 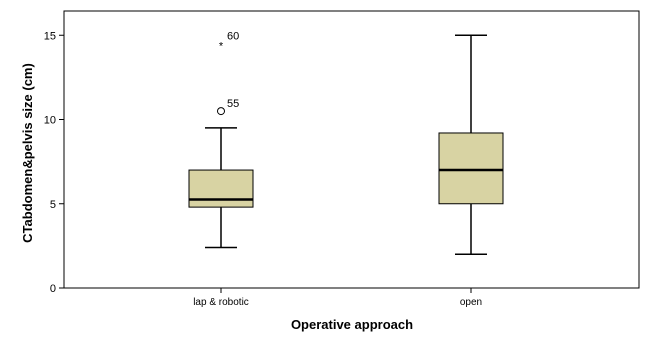 What do you see at coordinates (221, 111) in the screenshot?
I see `outlier-point` at bounding box center [221, 111].